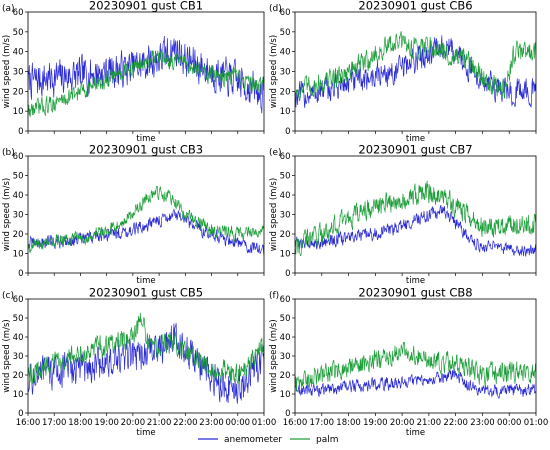 This screenshot has height=450, width=550. Describe the element at coordinates (8, 9) in the screenshot. I see `panel-letter: (a)` at that location.